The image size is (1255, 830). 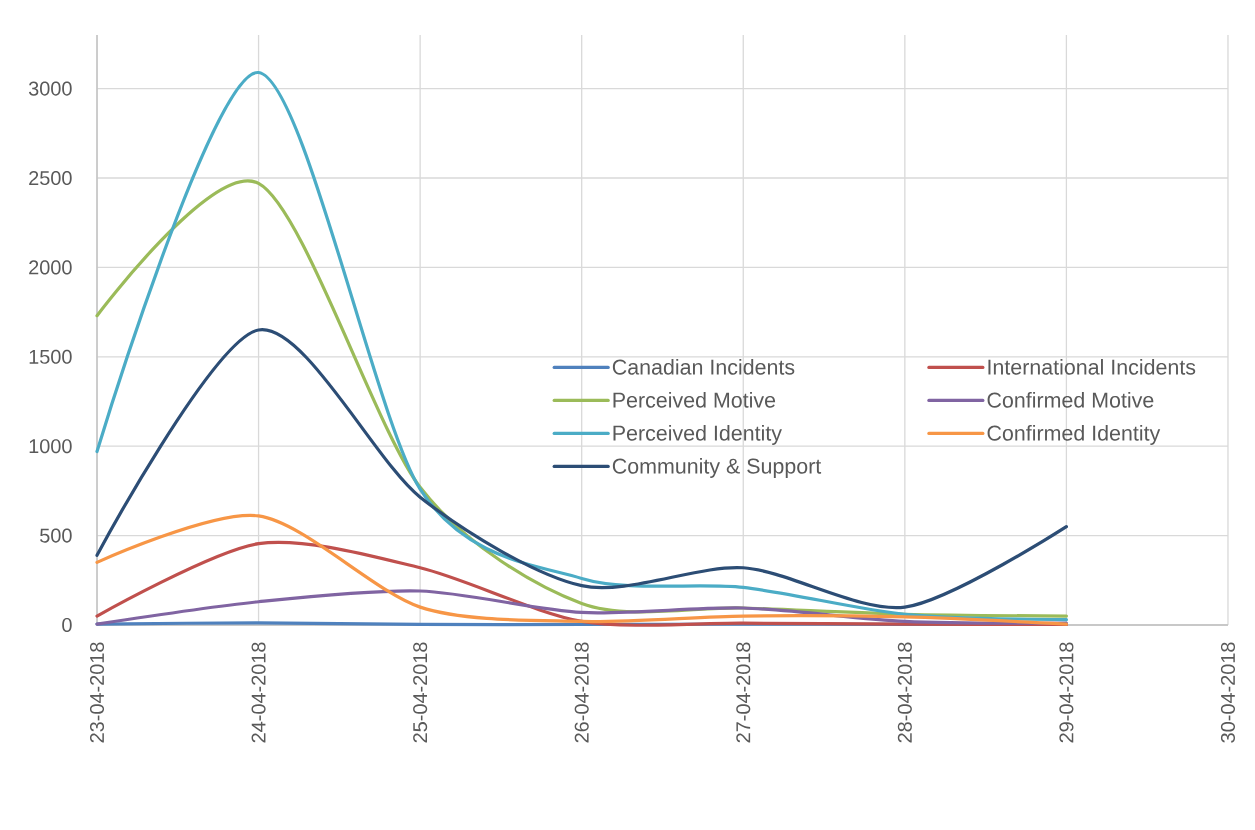 What do you see at coordinates (1070, 399) in the screenshot?
I see `legend-label: Confirmed Motive` at bounding box center [1070, 399].